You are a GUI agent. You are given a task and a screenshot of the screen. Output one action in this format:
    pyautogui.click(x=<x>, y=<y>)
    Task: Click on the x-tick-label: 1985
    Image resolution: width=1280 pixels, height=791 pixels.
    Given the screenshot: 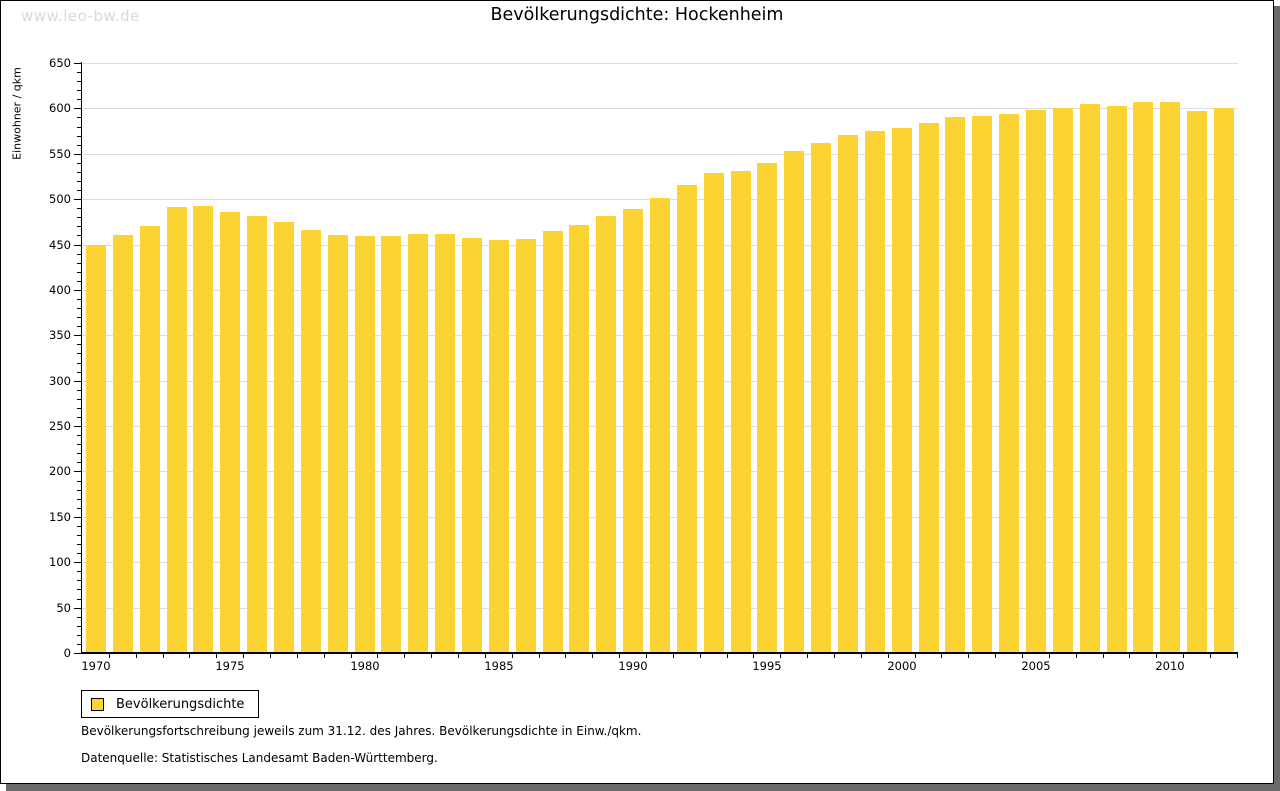 What is the action you would take?
    pyautogui.click(x=499, y=666)
    